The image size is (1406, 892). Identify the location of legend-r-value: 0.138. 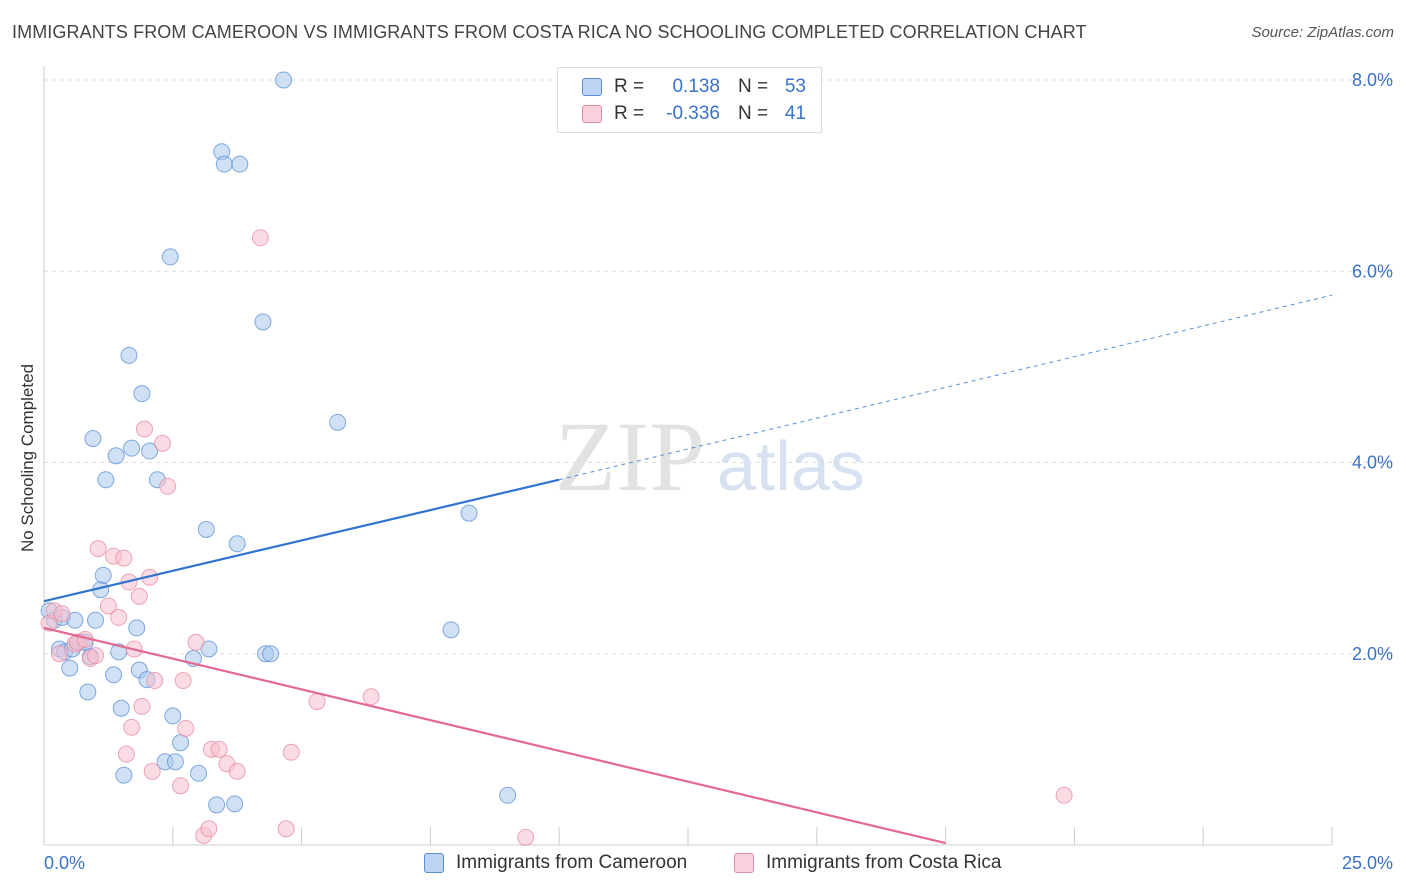
(696, 86).